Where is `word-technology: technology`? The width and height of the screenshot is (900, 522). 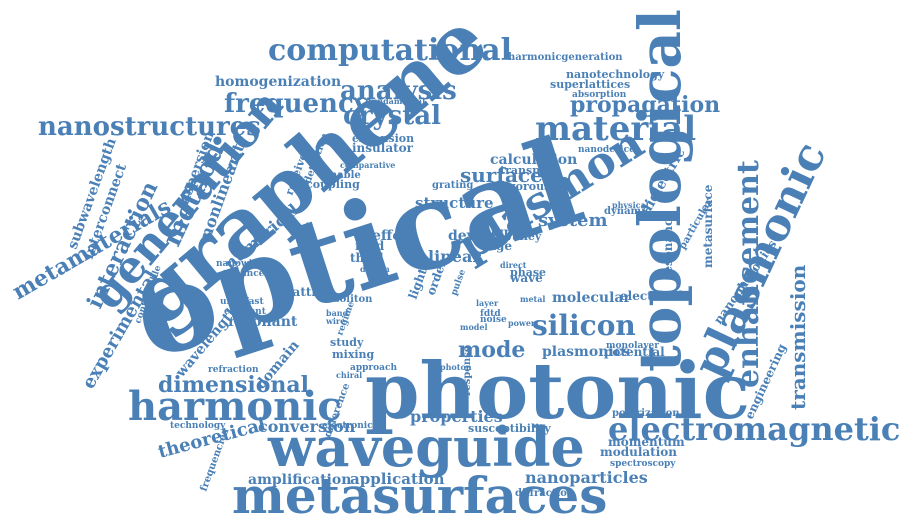 word-technology: technology is located at coordinates (198, 426).